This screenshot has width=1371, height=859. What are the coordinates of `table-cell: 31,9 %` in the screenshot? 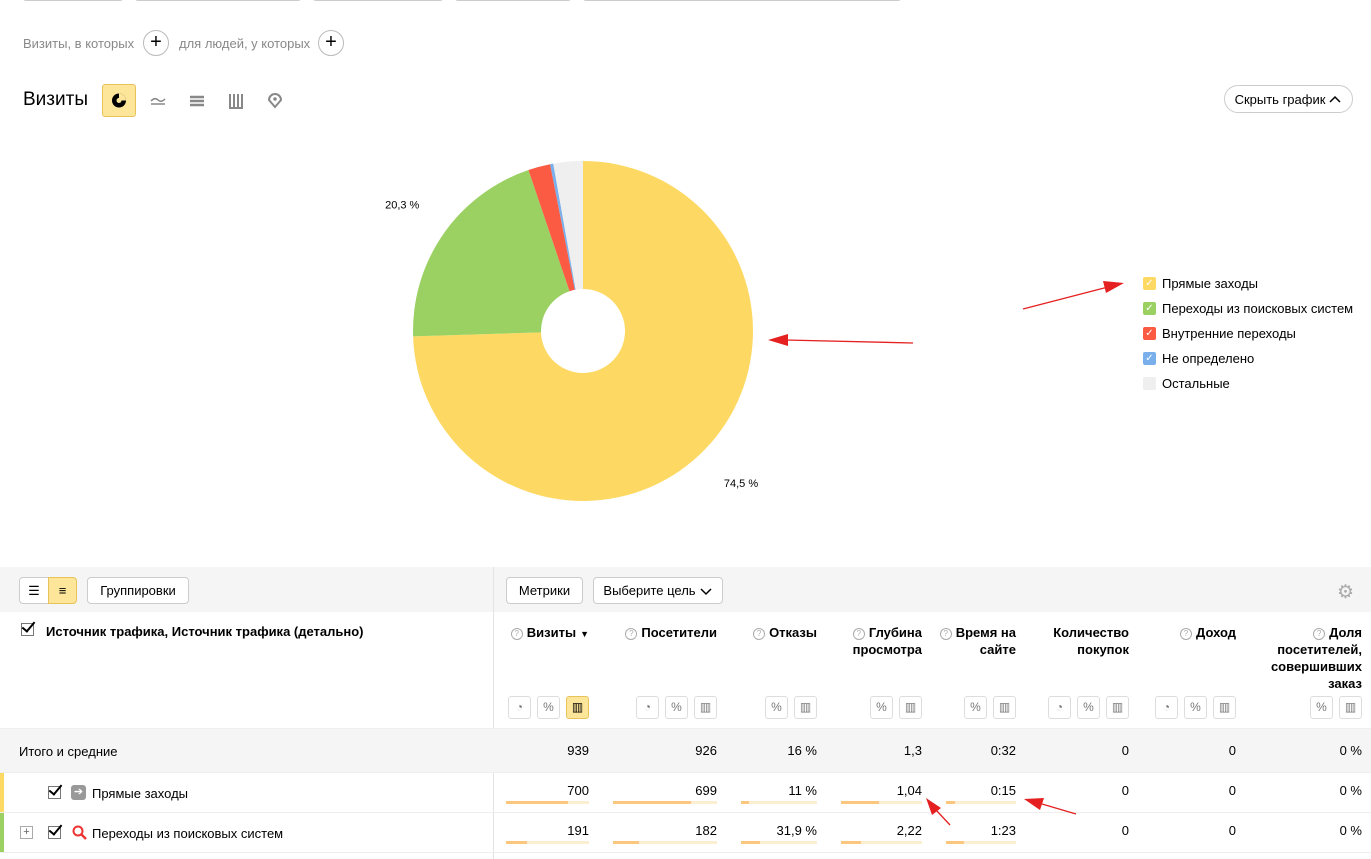 It's located at (796, 830).